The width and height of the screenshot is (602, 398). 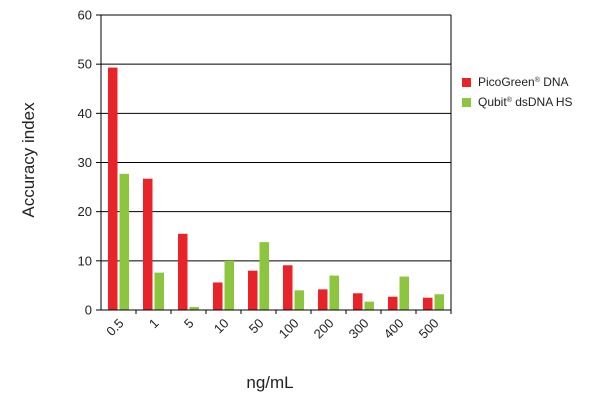 What do you see at coordinates (114, 327) in the screenshot?
I see `x-tick-label: 0.5` at bounding box center [114, 327].